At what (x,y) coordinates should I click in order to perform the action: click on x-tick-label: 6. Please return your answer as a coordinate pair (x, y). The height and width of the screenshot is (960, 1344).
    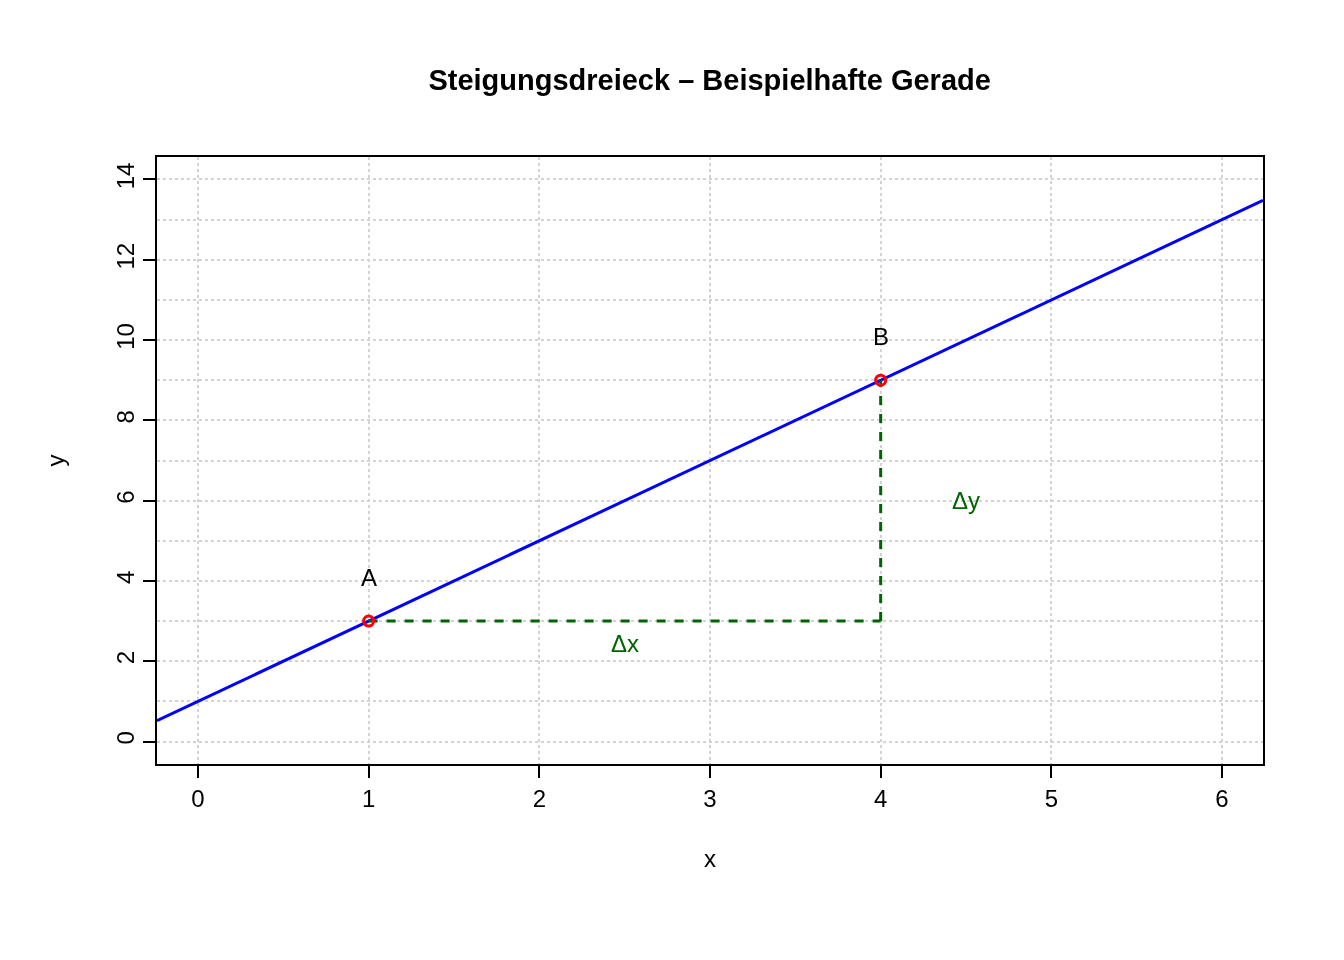
    Looking at the image, I should click on (1222, 798).